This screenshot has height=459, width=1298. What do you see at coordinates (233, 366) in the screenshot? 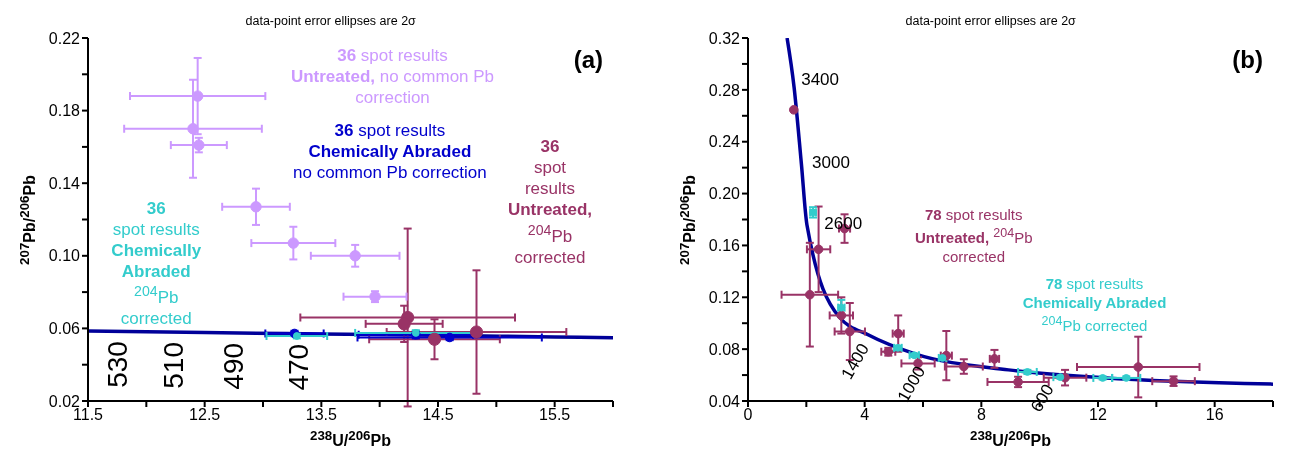
I see `annotation: 490` at bounding box center [233, 366].